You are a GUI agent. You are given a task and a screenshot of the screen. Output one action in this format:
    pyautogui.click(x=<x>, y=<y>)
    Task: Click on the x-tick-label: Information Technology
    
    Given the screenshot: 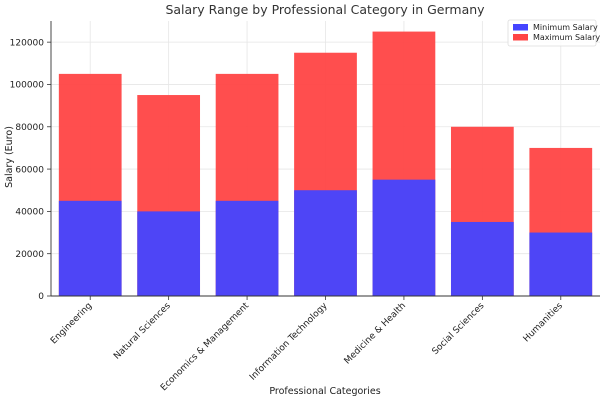 What is the action you would take?
    pyautogui.click(x=289, y=342)
    